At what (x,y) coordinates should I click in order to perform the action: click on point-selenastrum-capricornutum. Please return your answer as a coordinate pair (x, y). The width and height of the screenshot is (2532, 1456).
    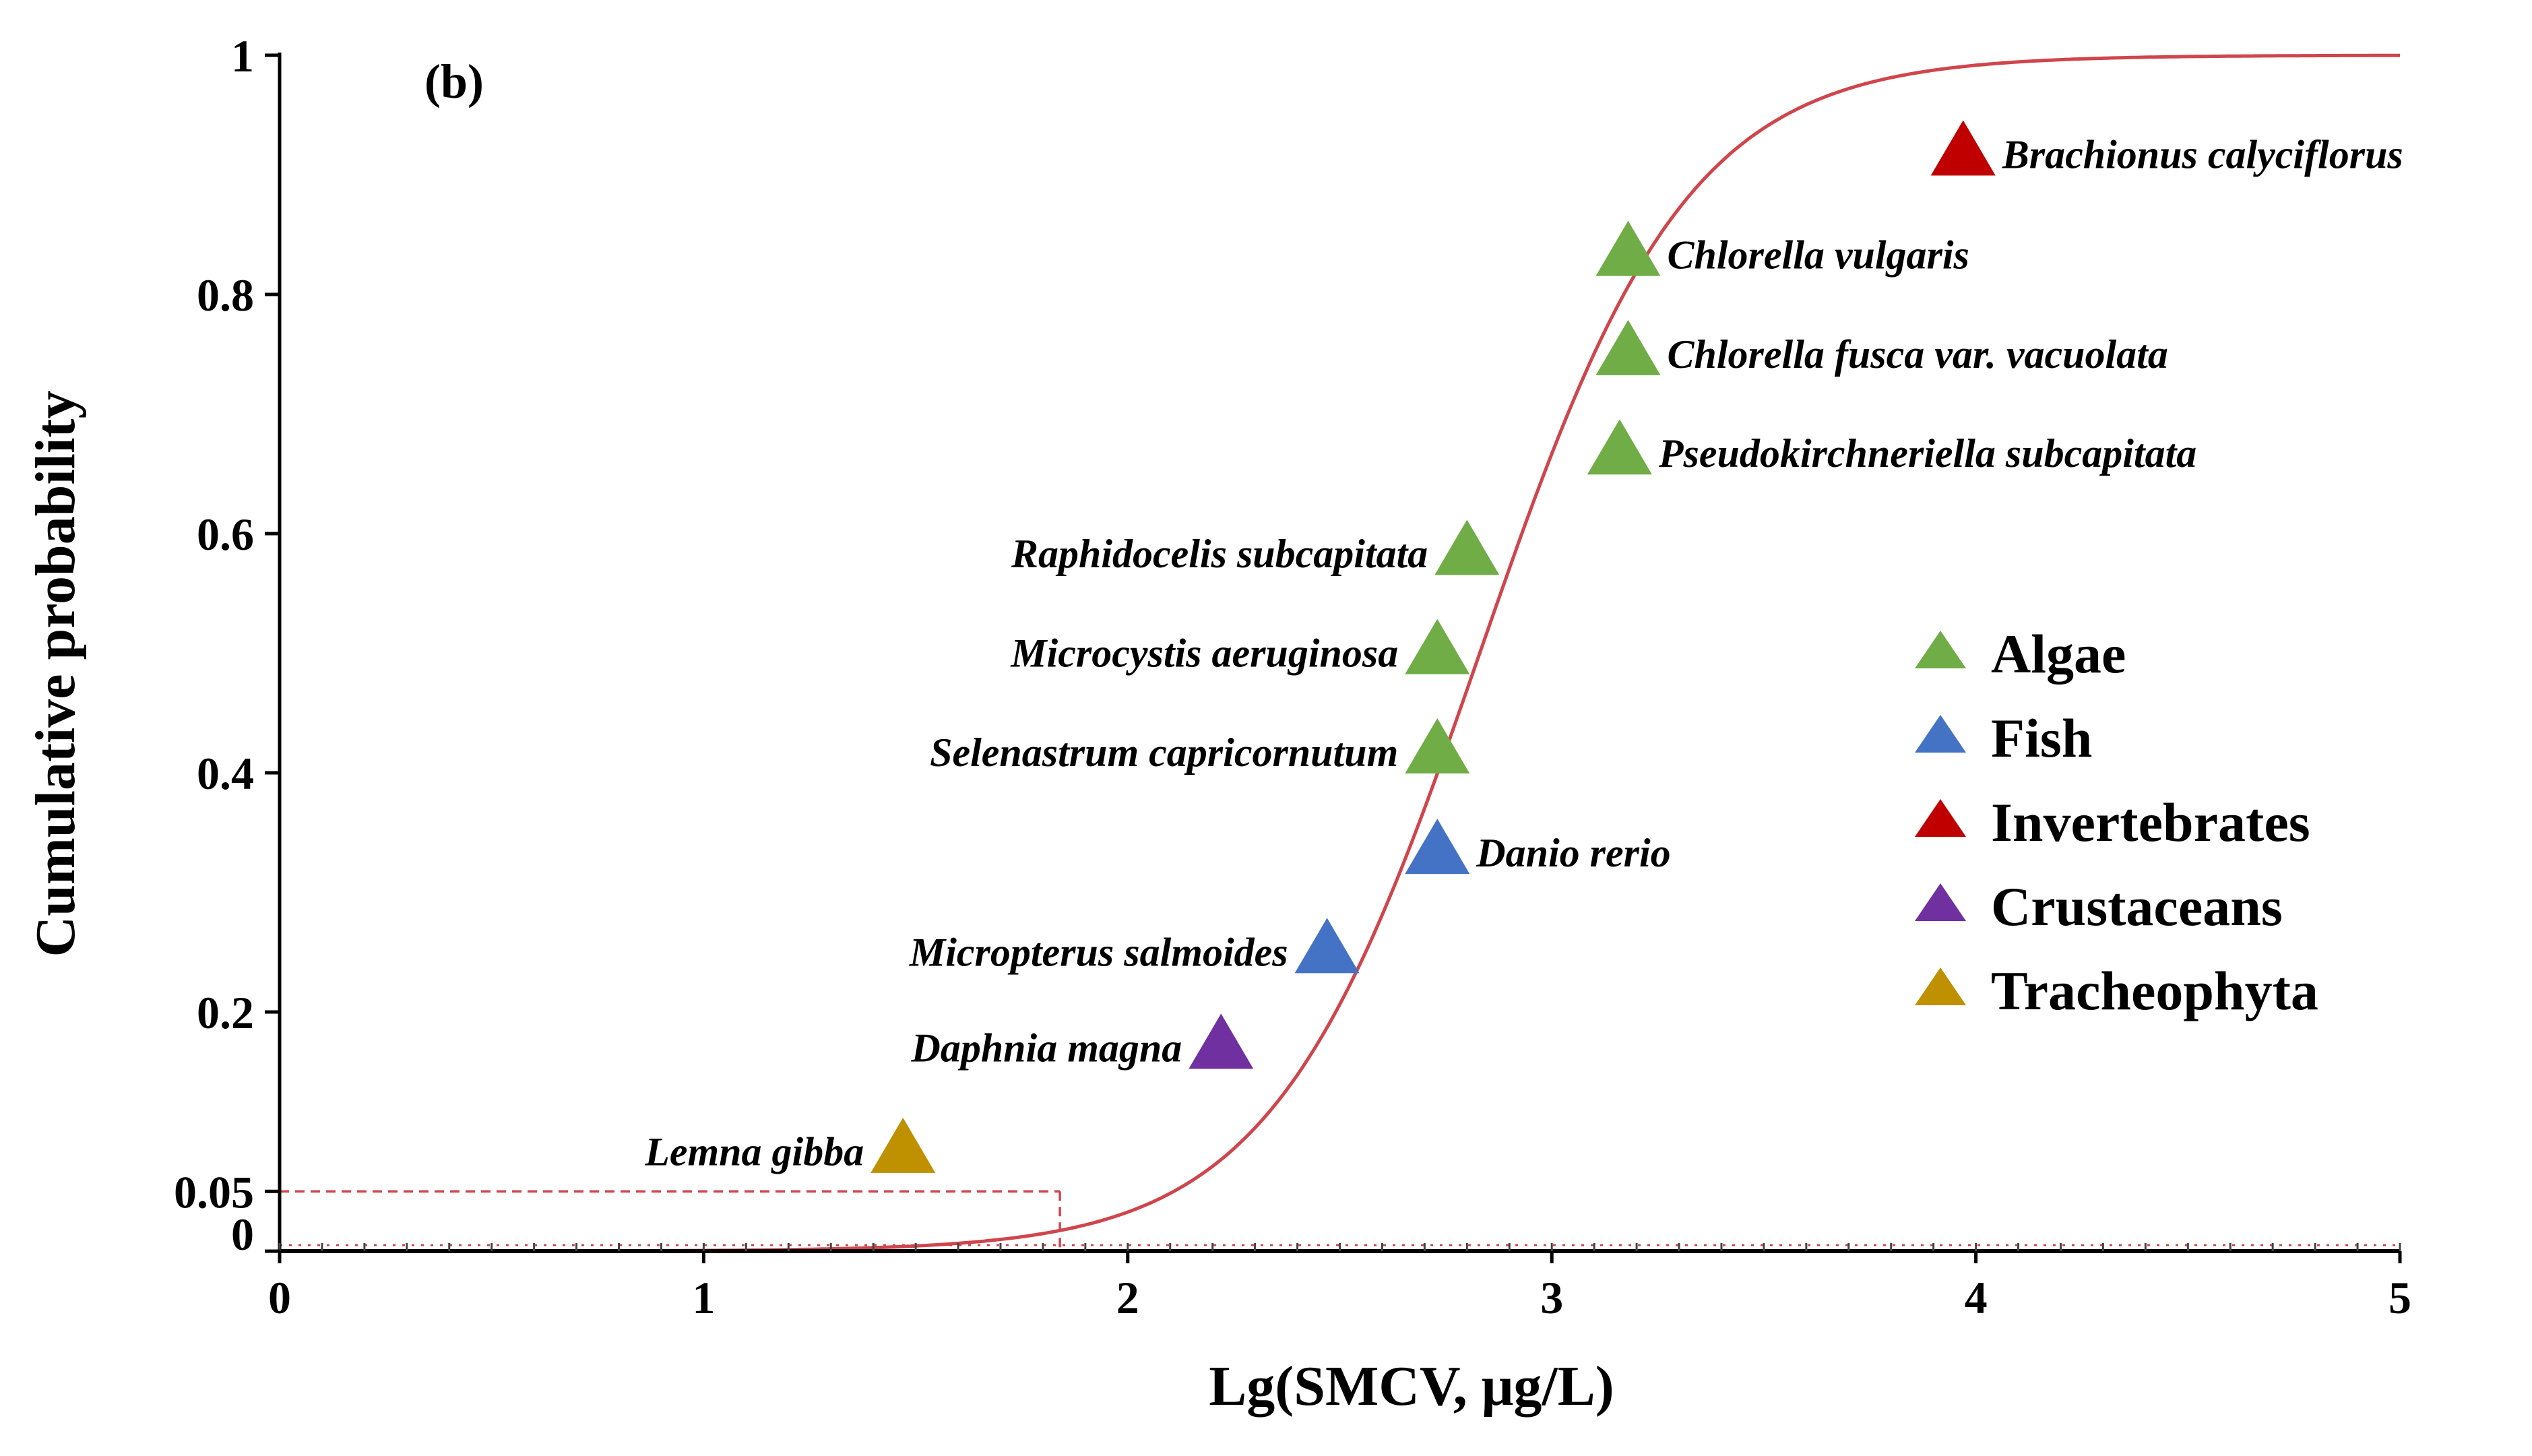
    Looking at the image, I should click on (1437, 745).